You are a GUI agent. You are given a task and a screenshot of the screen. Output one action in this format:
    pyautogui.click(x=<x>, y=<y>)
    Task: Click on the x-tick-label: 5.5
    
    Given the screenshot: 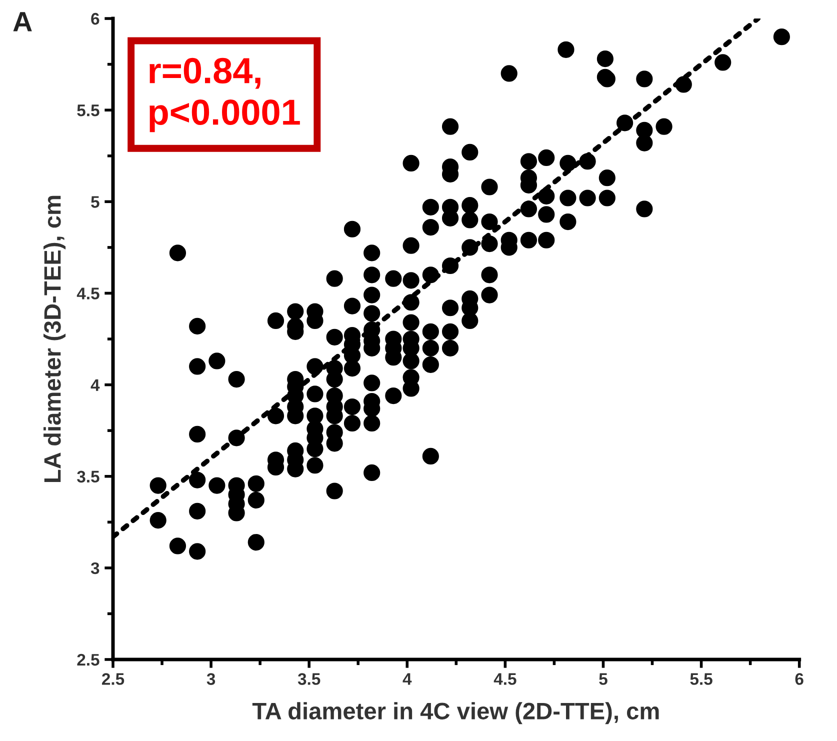 What is the action you would take?
    pyautogui.click(x=701, y=679)
    